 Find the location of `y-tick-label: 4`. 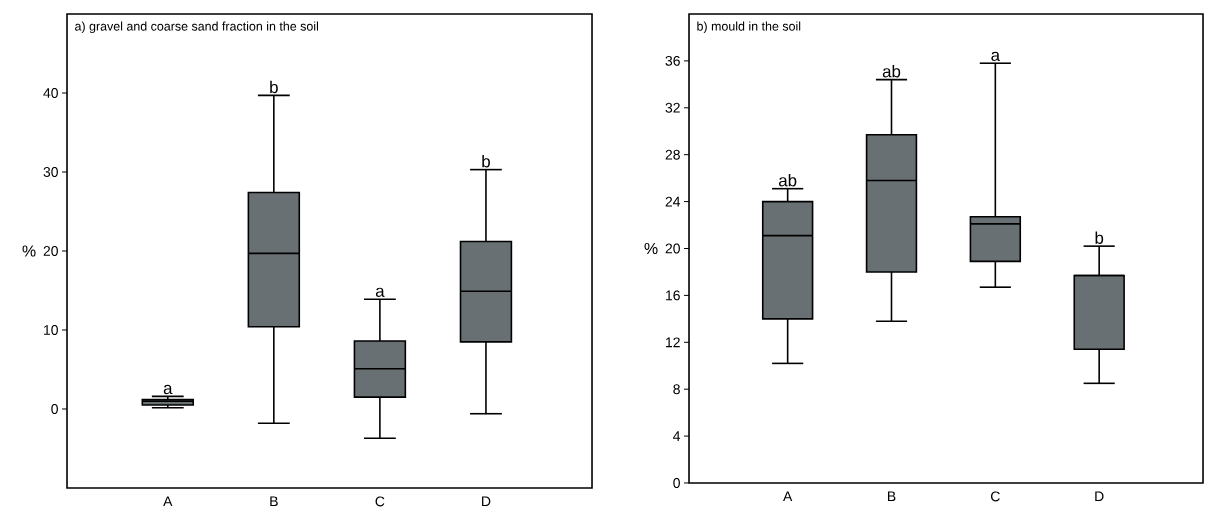

y-tick-label: 4 is located at coordinates (677, 436).